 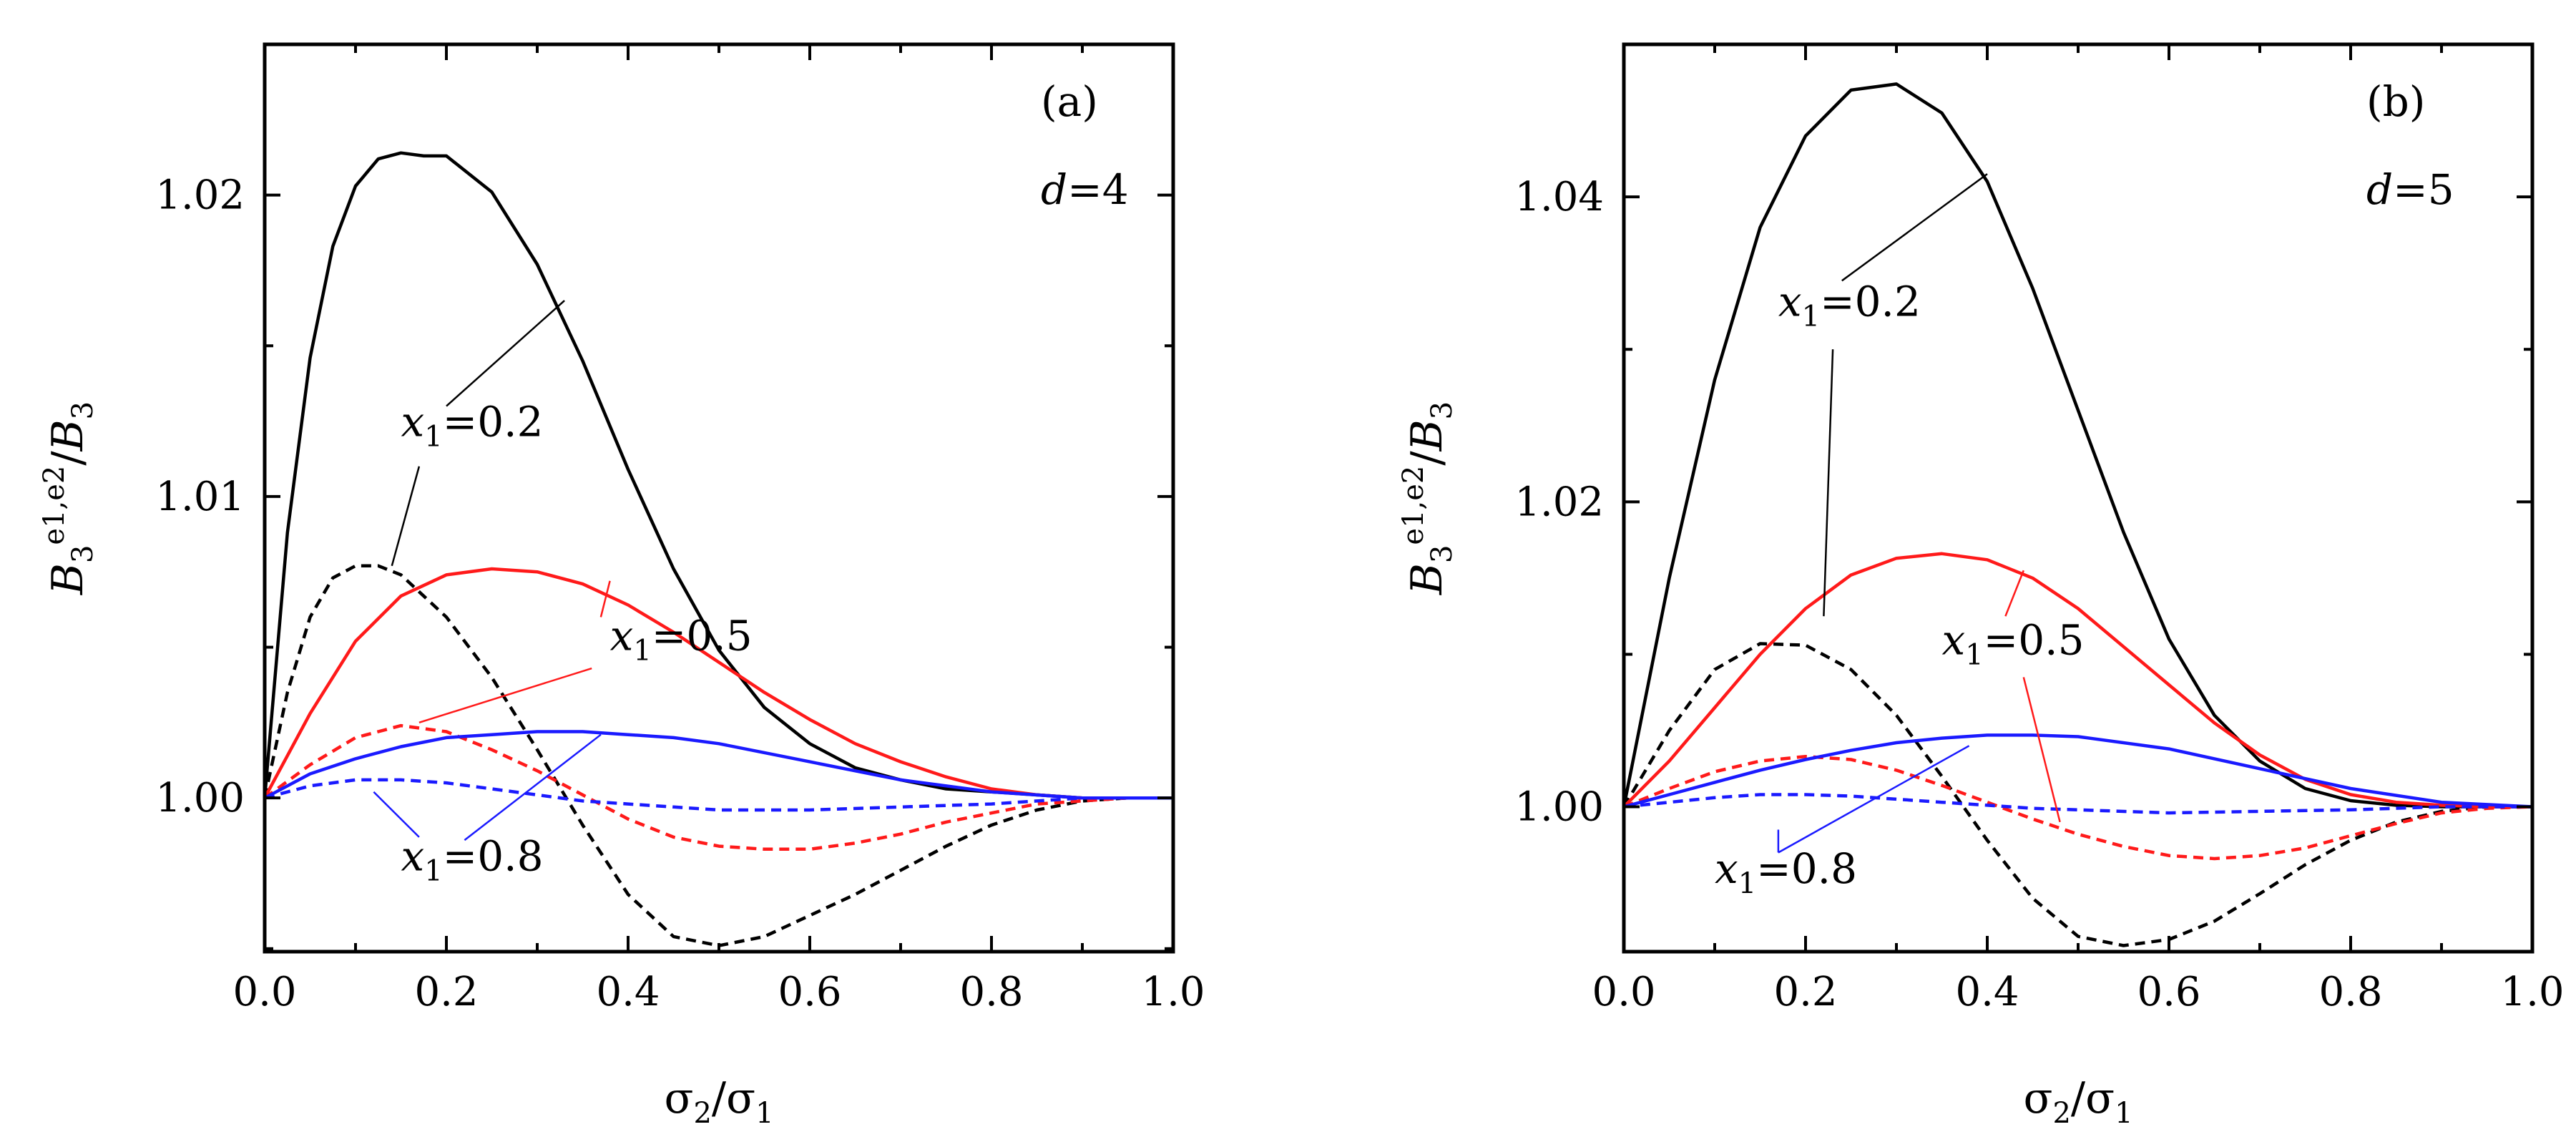 What do you see at coordinates (718, 765) in the screenshot?
I see `panel-a-series-blue-solid-line` at bounding box center [718, 765].